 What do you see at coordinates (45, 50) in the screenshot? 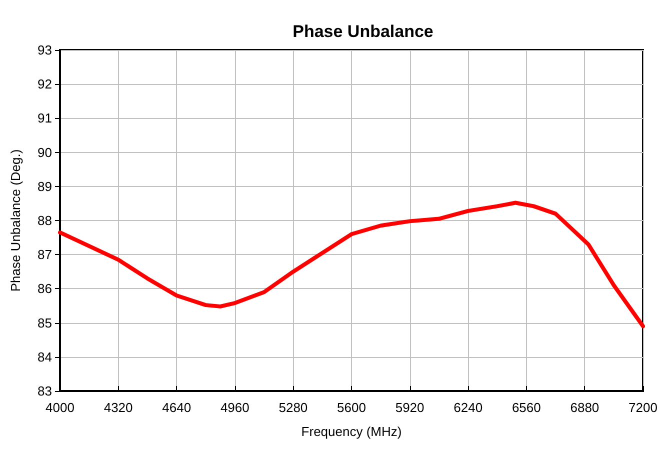
I see `y-tick-label: 93` at bounding box center [45, 50].